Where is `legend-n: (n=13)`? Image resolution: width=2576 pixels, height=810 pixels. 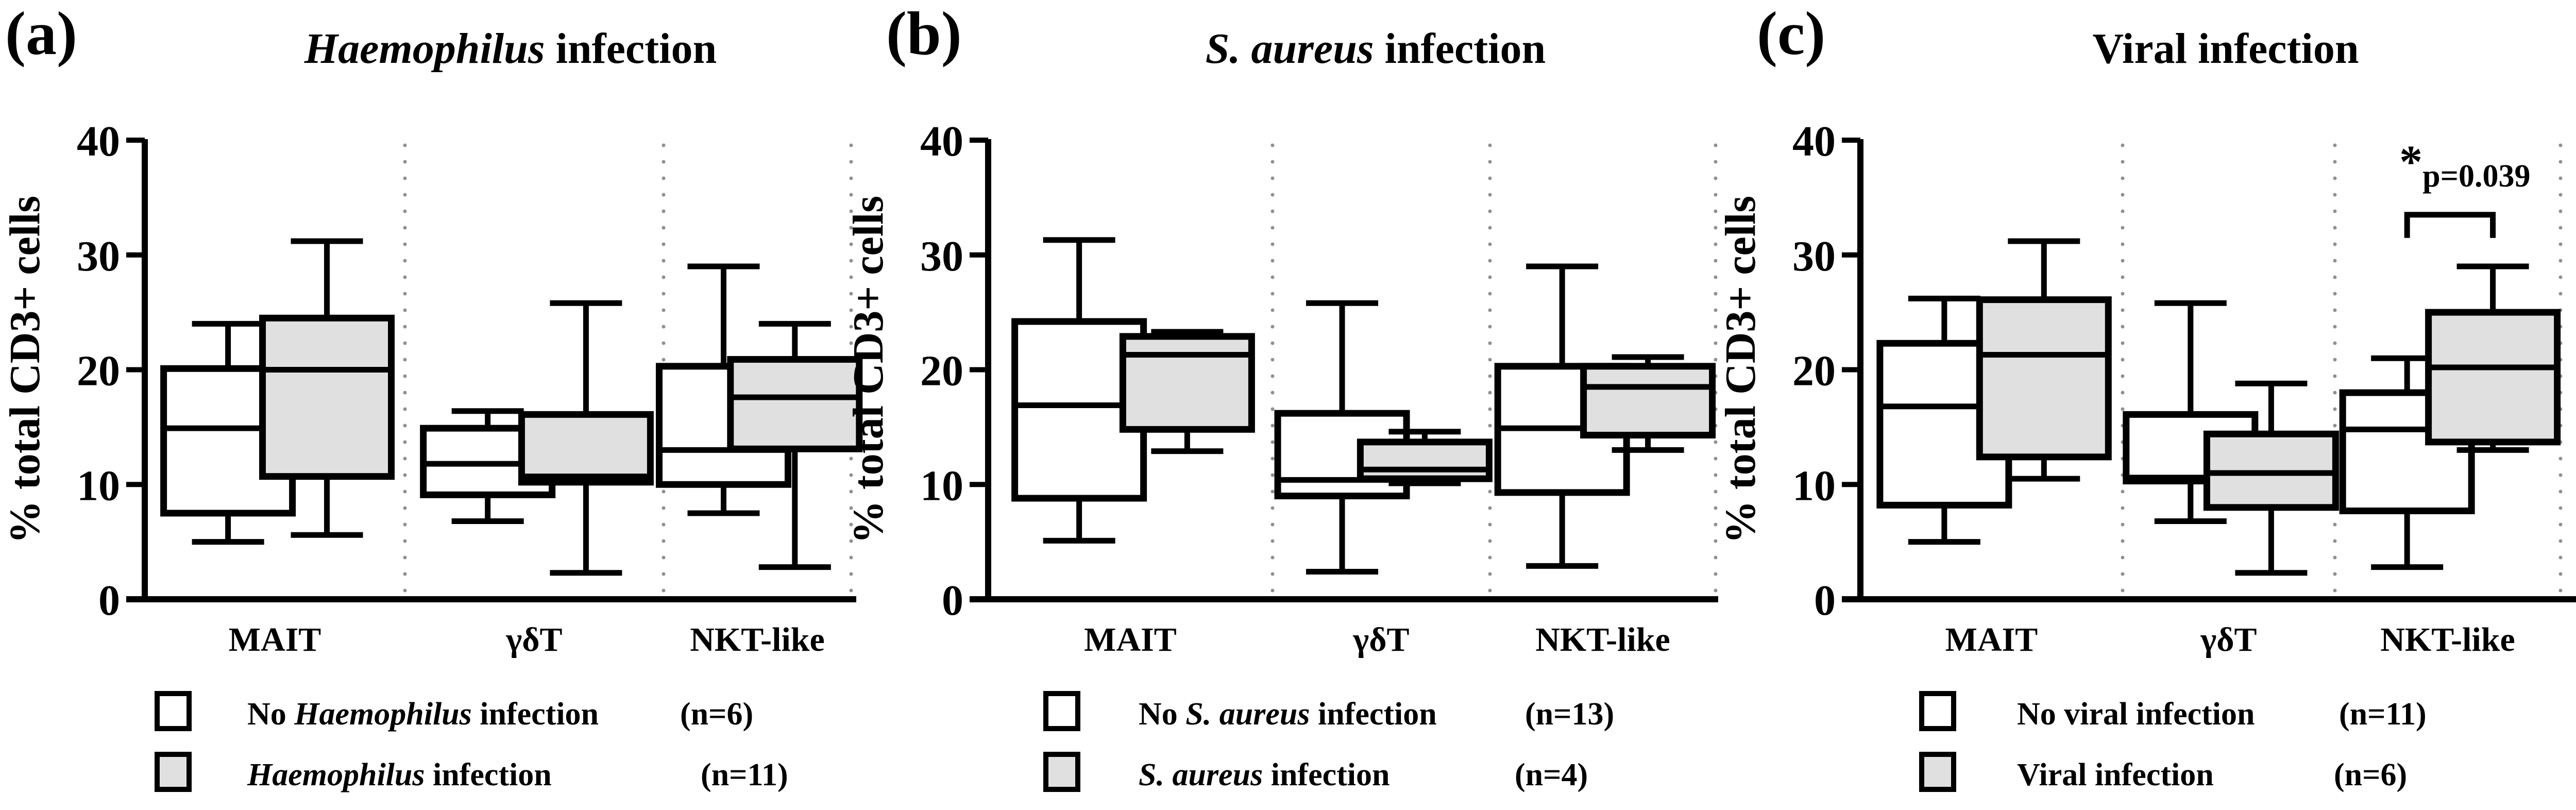
legend-n: (n=13) is located at coordinates (1569, 714).